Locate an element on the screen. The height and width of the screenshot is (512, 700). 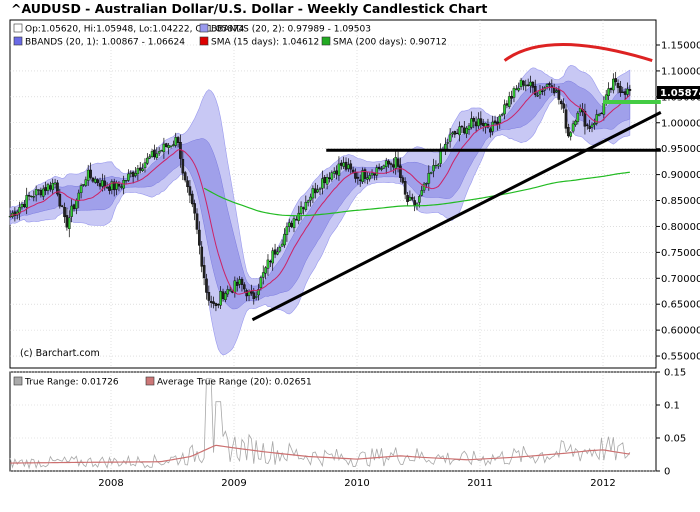
legend-label: SMA (200 days): 0.90712 is located at coordinates (390, 43).